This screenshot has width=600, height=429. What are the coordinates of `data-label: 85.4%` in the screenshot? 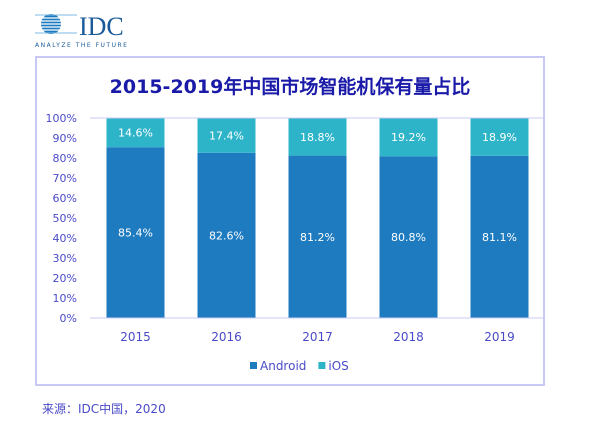 It's located at (135, 233).